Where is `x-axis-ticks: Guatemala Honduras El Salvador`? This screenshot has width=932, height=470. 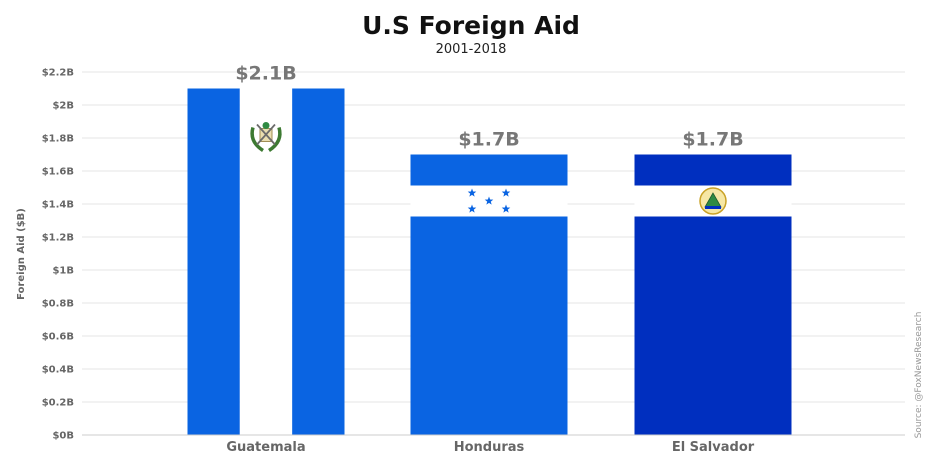 x-axis-ticks: Guatemala Honduras El Salvador is located at coordinates (490, 447).